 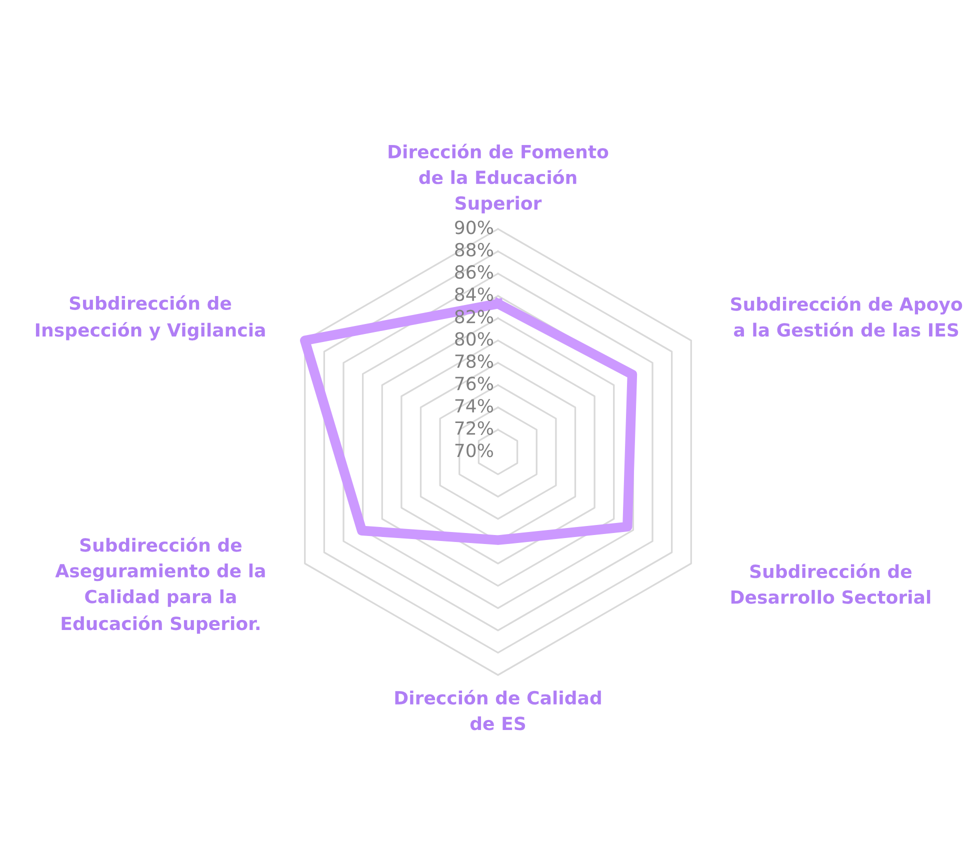 I want to click on y-tick-label: 74%, so click(x=474, y=405).